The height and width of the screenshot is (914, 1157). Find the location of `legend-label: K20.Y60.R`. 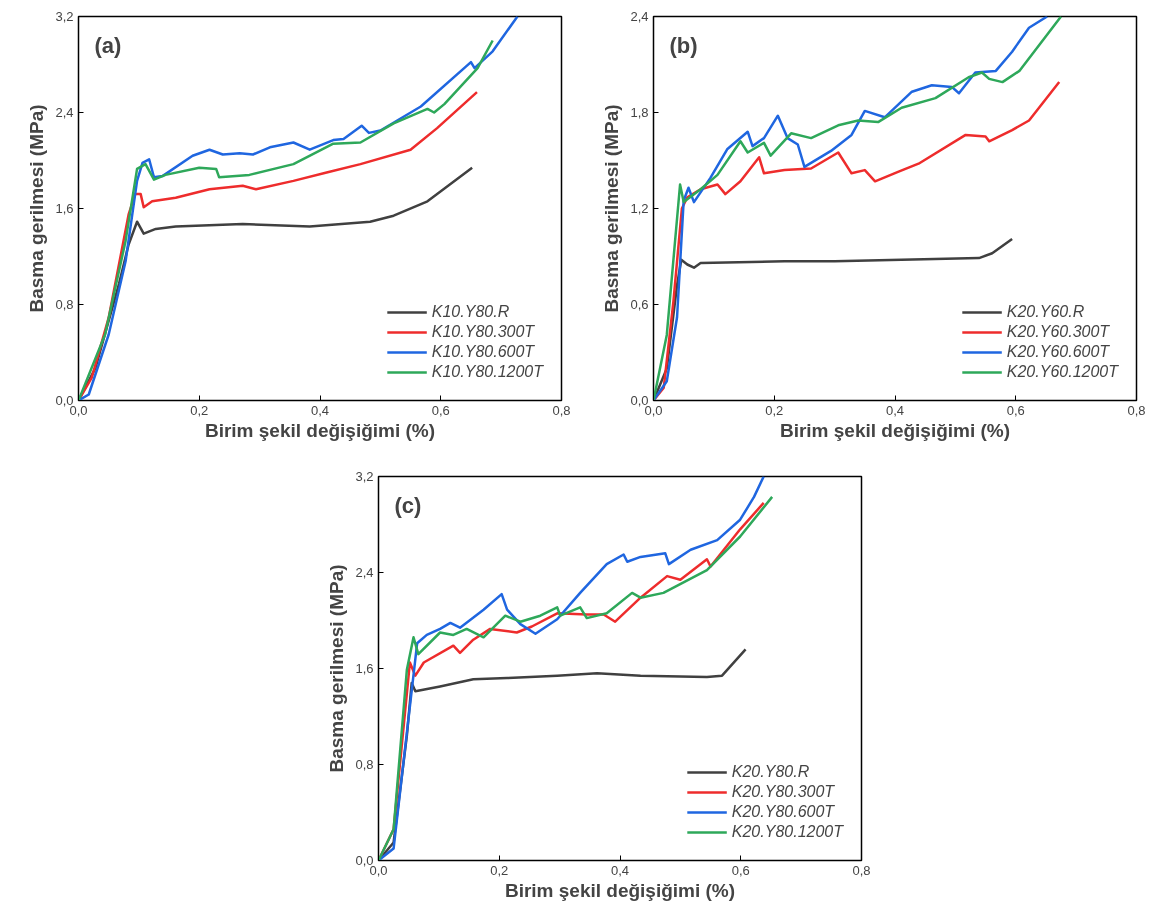

legend-label: K20.Y60.R is located at coordinates (1045, 312).